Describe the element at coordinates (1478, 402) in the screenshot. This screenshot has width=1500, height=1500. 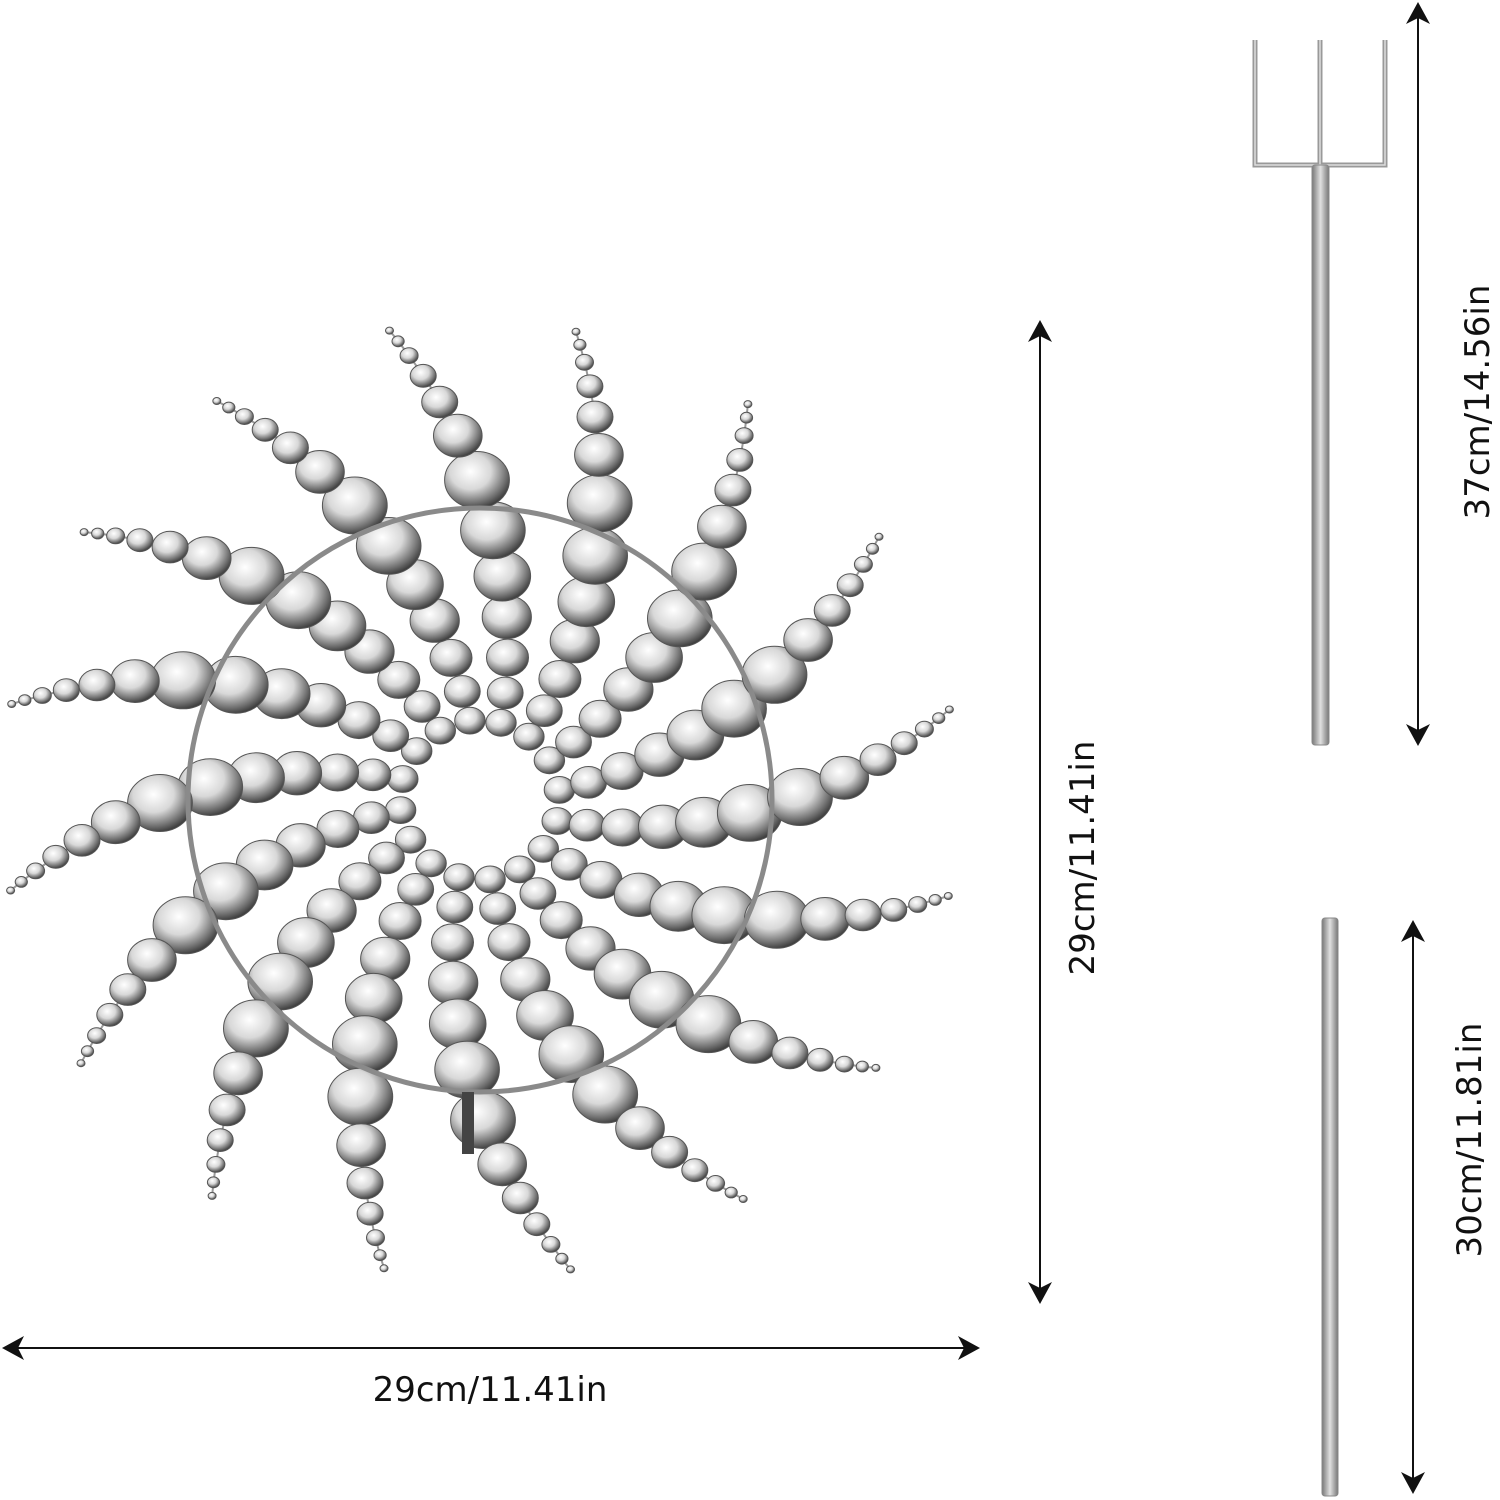
I see `fork-stake-label: 37cm/14.56in` at that location.